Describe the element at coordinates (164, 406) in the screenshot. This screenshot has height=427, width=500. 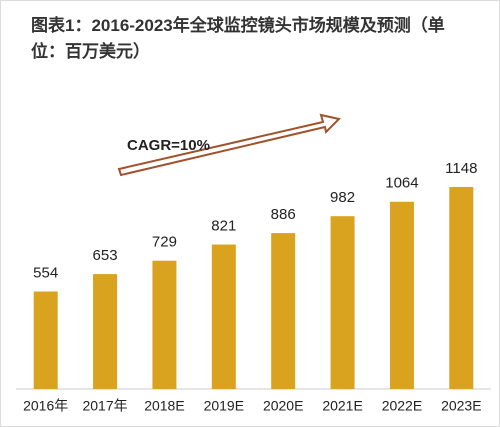
I see `x-tick-label: 2018E` at that location.